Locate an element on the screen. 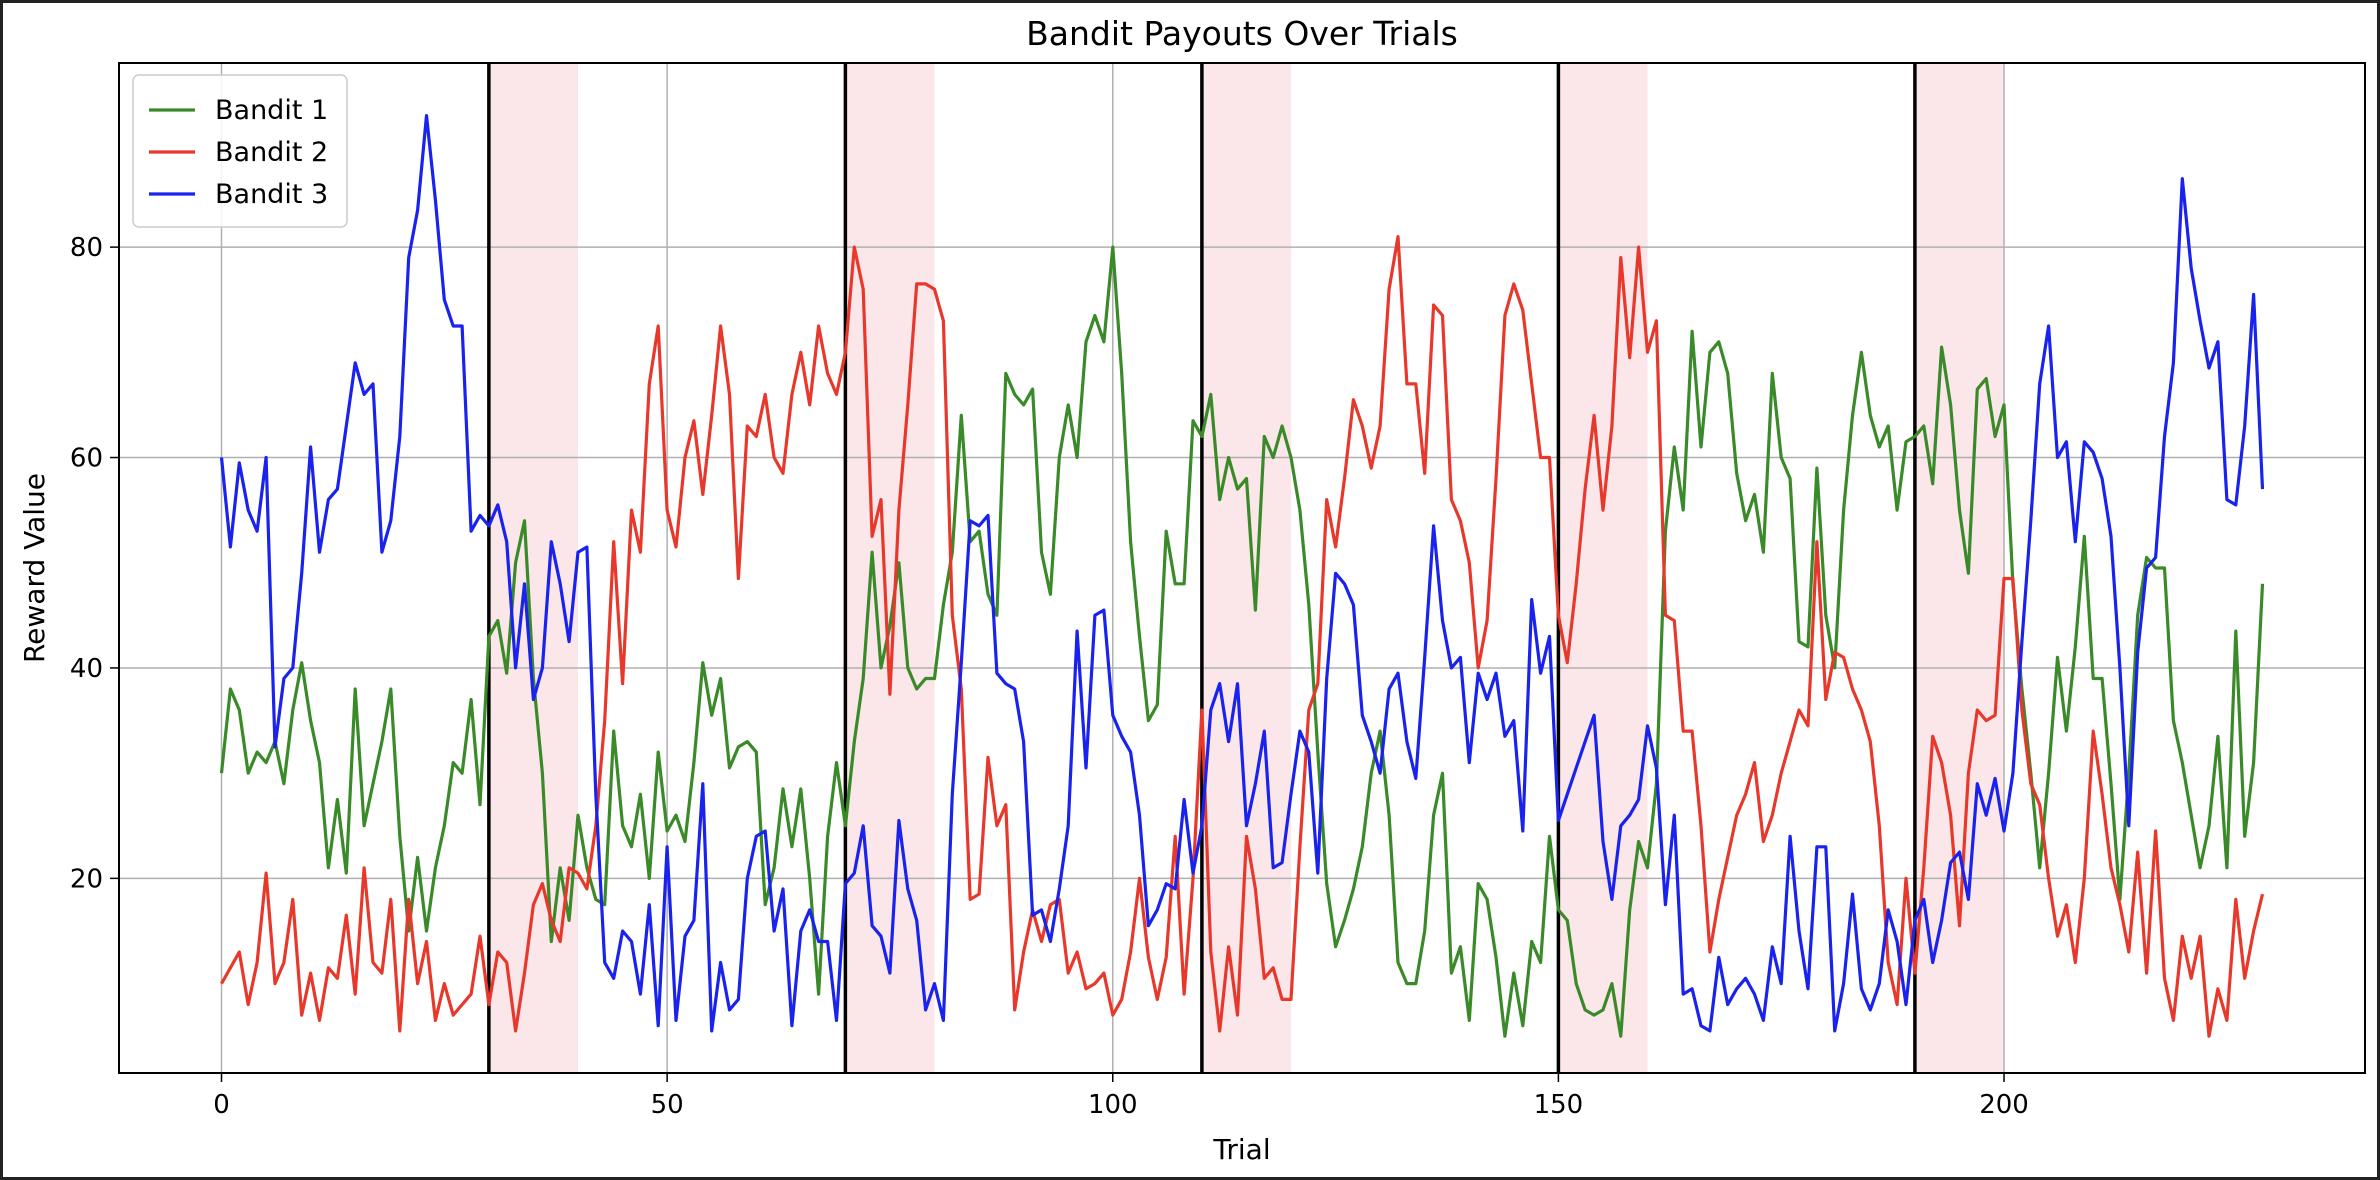  x-tick-label: 0 is located at coordinates (221, 1105).